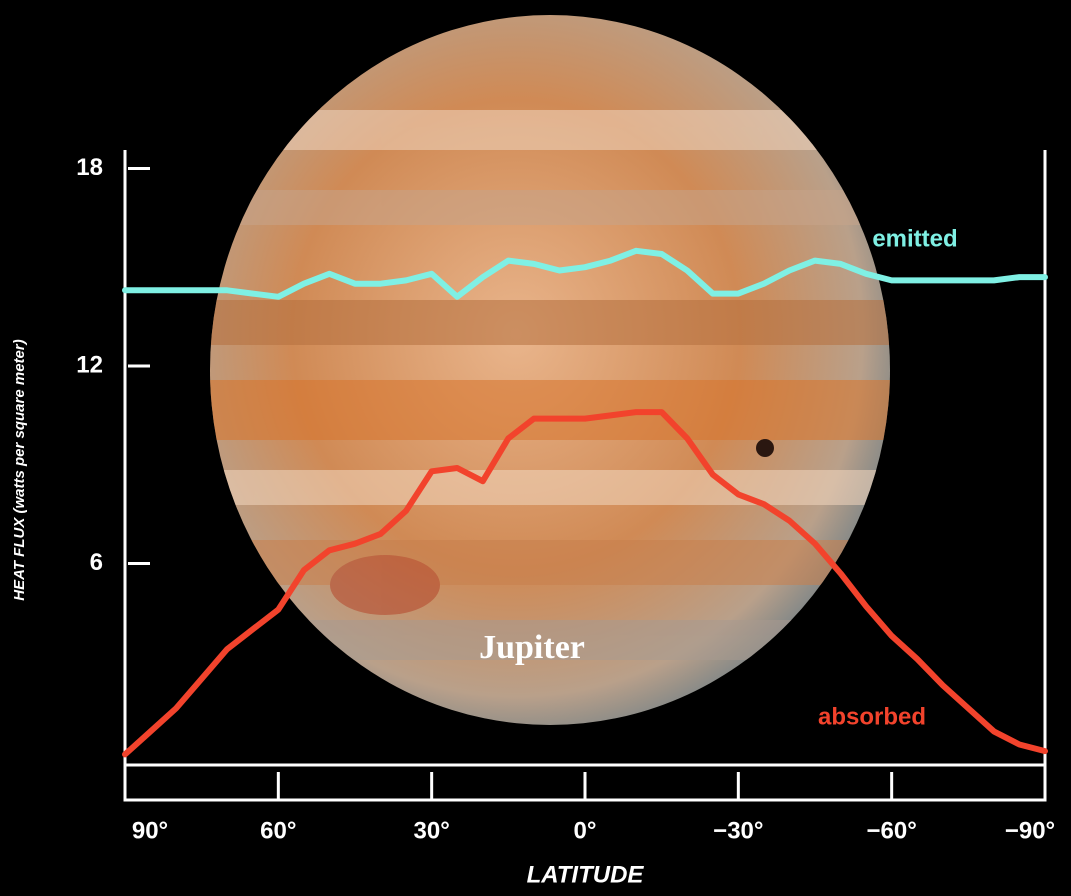 The width and height of the screenshot is (1071, 896). I want to click on y-tick-label: 18, so click(89, 167).